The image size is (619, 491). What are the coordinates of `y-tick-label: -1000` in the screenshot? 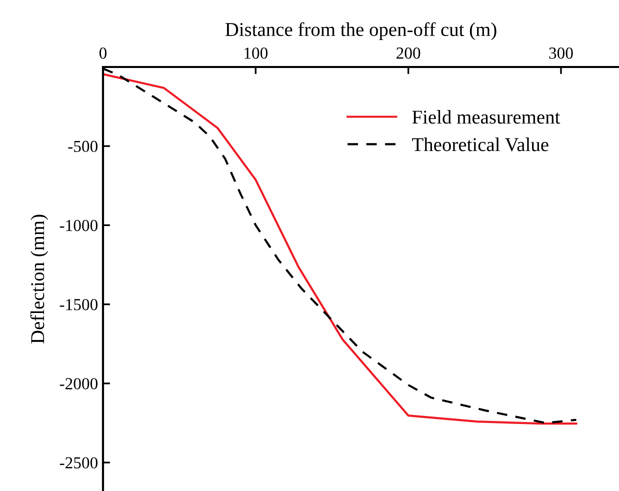 It's located at (79, 226).